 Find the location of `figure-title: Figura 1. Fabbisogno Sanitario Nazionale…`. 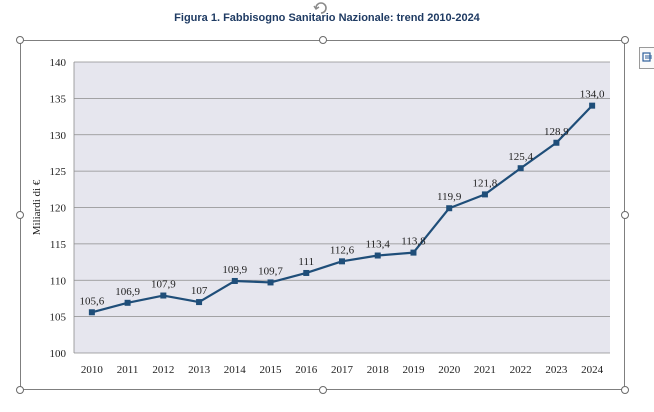

figure-title: Figura 1. Fabbisogno Sanitario Nazionale… is located at coordinates (327, 18).